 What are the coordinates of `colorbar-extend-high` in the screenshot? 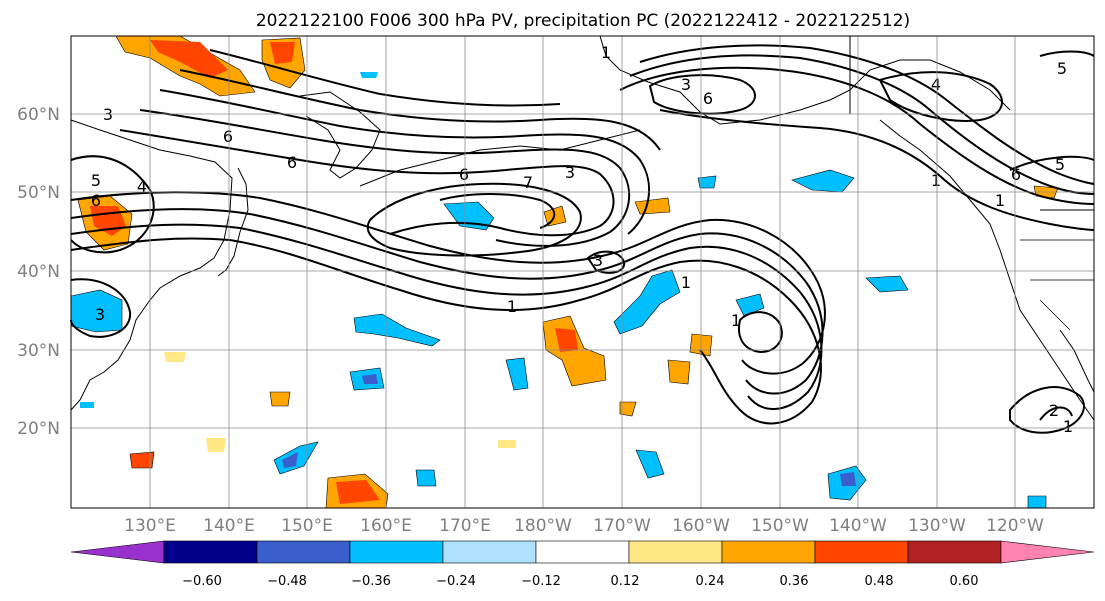 It's located at (1047, 552).